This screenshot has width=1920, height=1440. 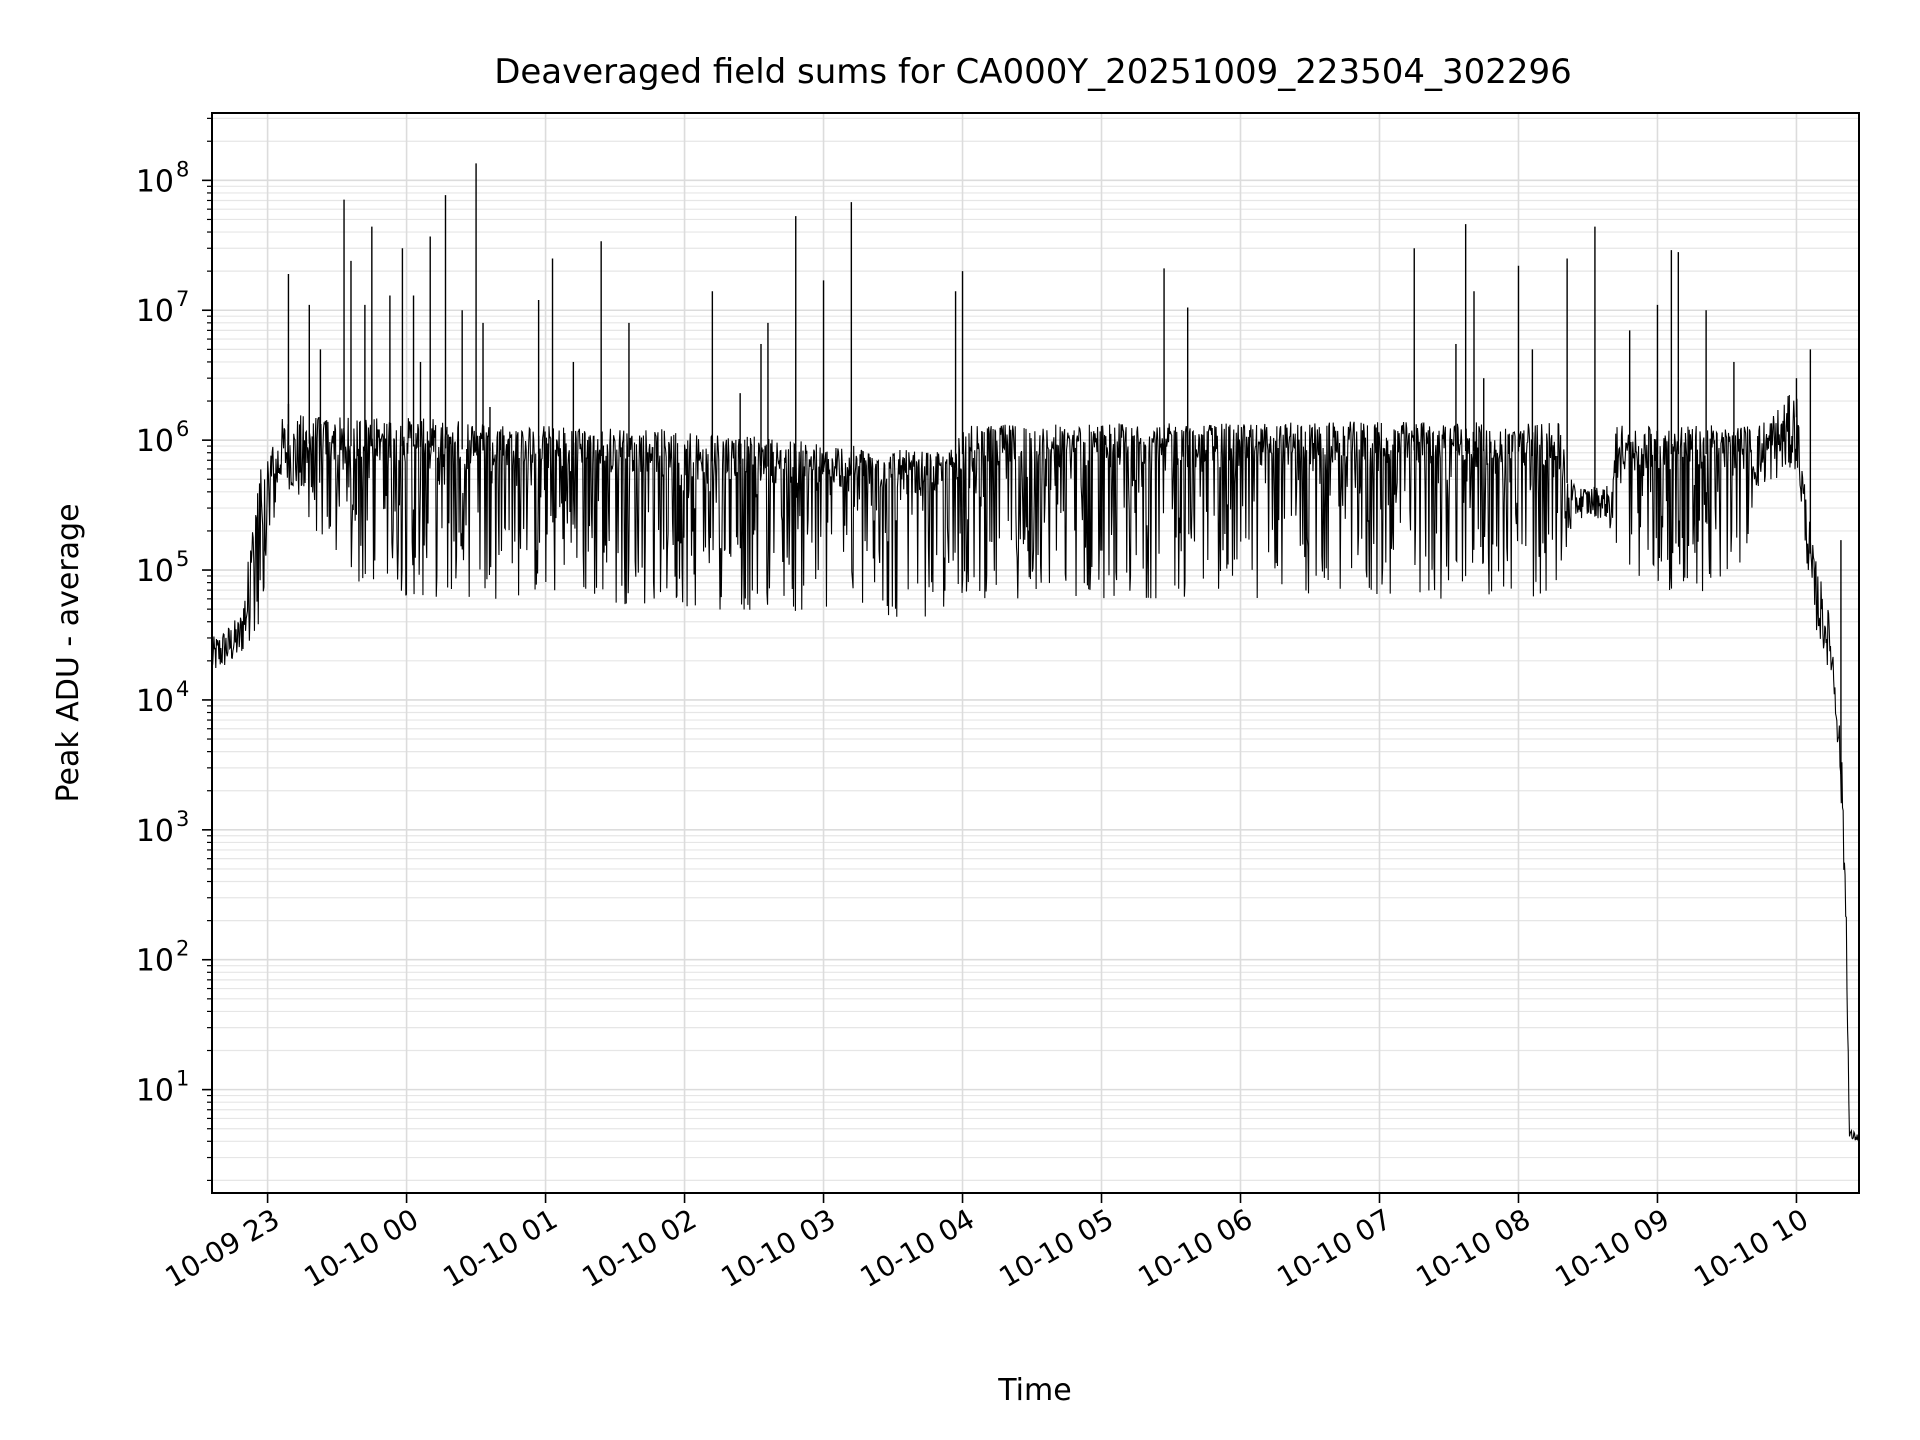 What do you see at coordinates (182, 299) in the screenshot?
I see `y-tick-label-exponent: 7` at bounding box center [182, 299].